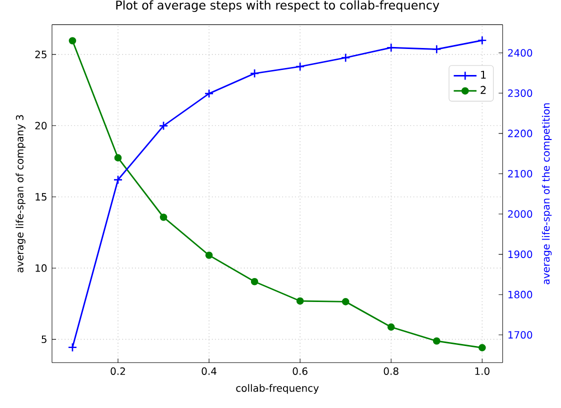  I want to click on y-tick-label: 15, so click(41, 197).